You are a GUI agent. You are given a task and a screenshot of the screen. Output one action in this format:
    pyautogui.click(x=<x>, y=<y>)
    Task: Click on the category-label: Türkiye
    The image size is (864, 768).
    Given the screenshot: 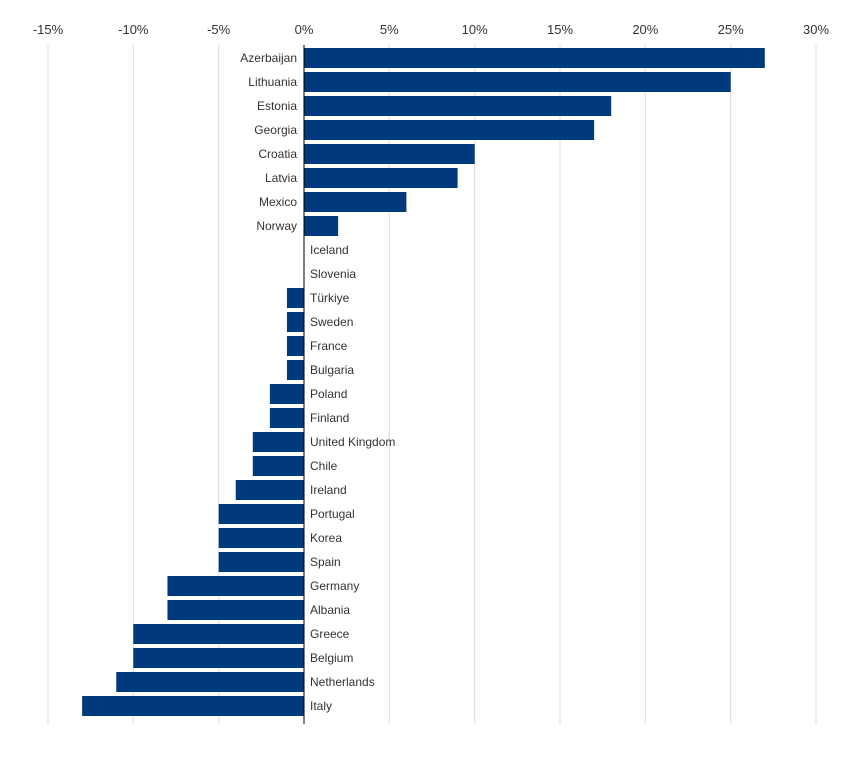 What is the action you would take?
    pyautogui.click(x=330, y=298)
    